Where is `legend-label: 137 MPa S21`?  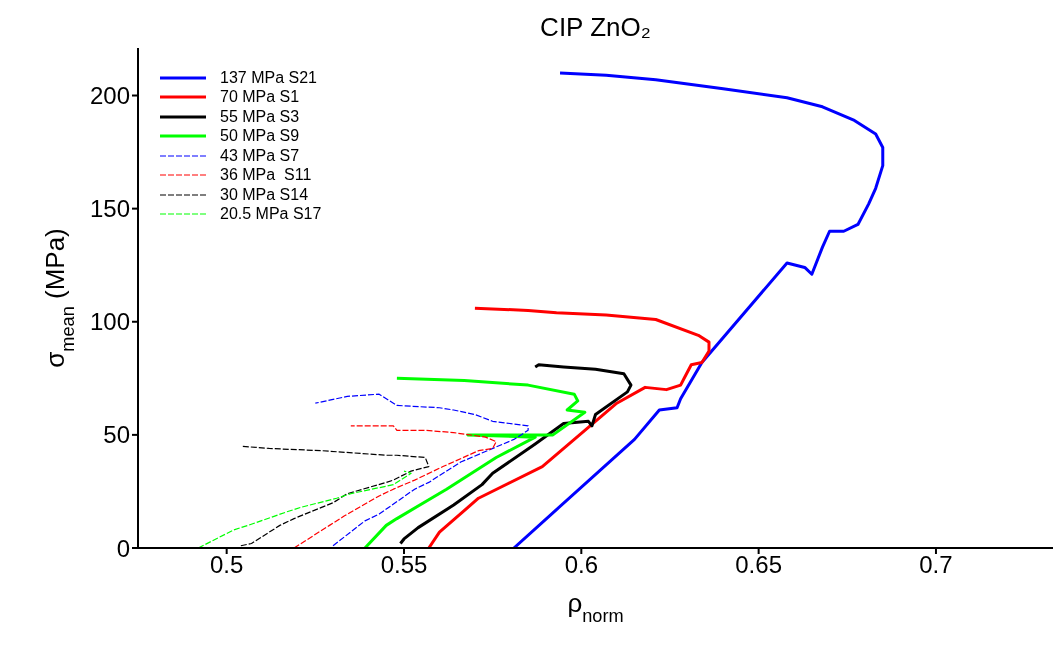 legend-label: 137 MPa S21 is located at coordinates (268, 77).